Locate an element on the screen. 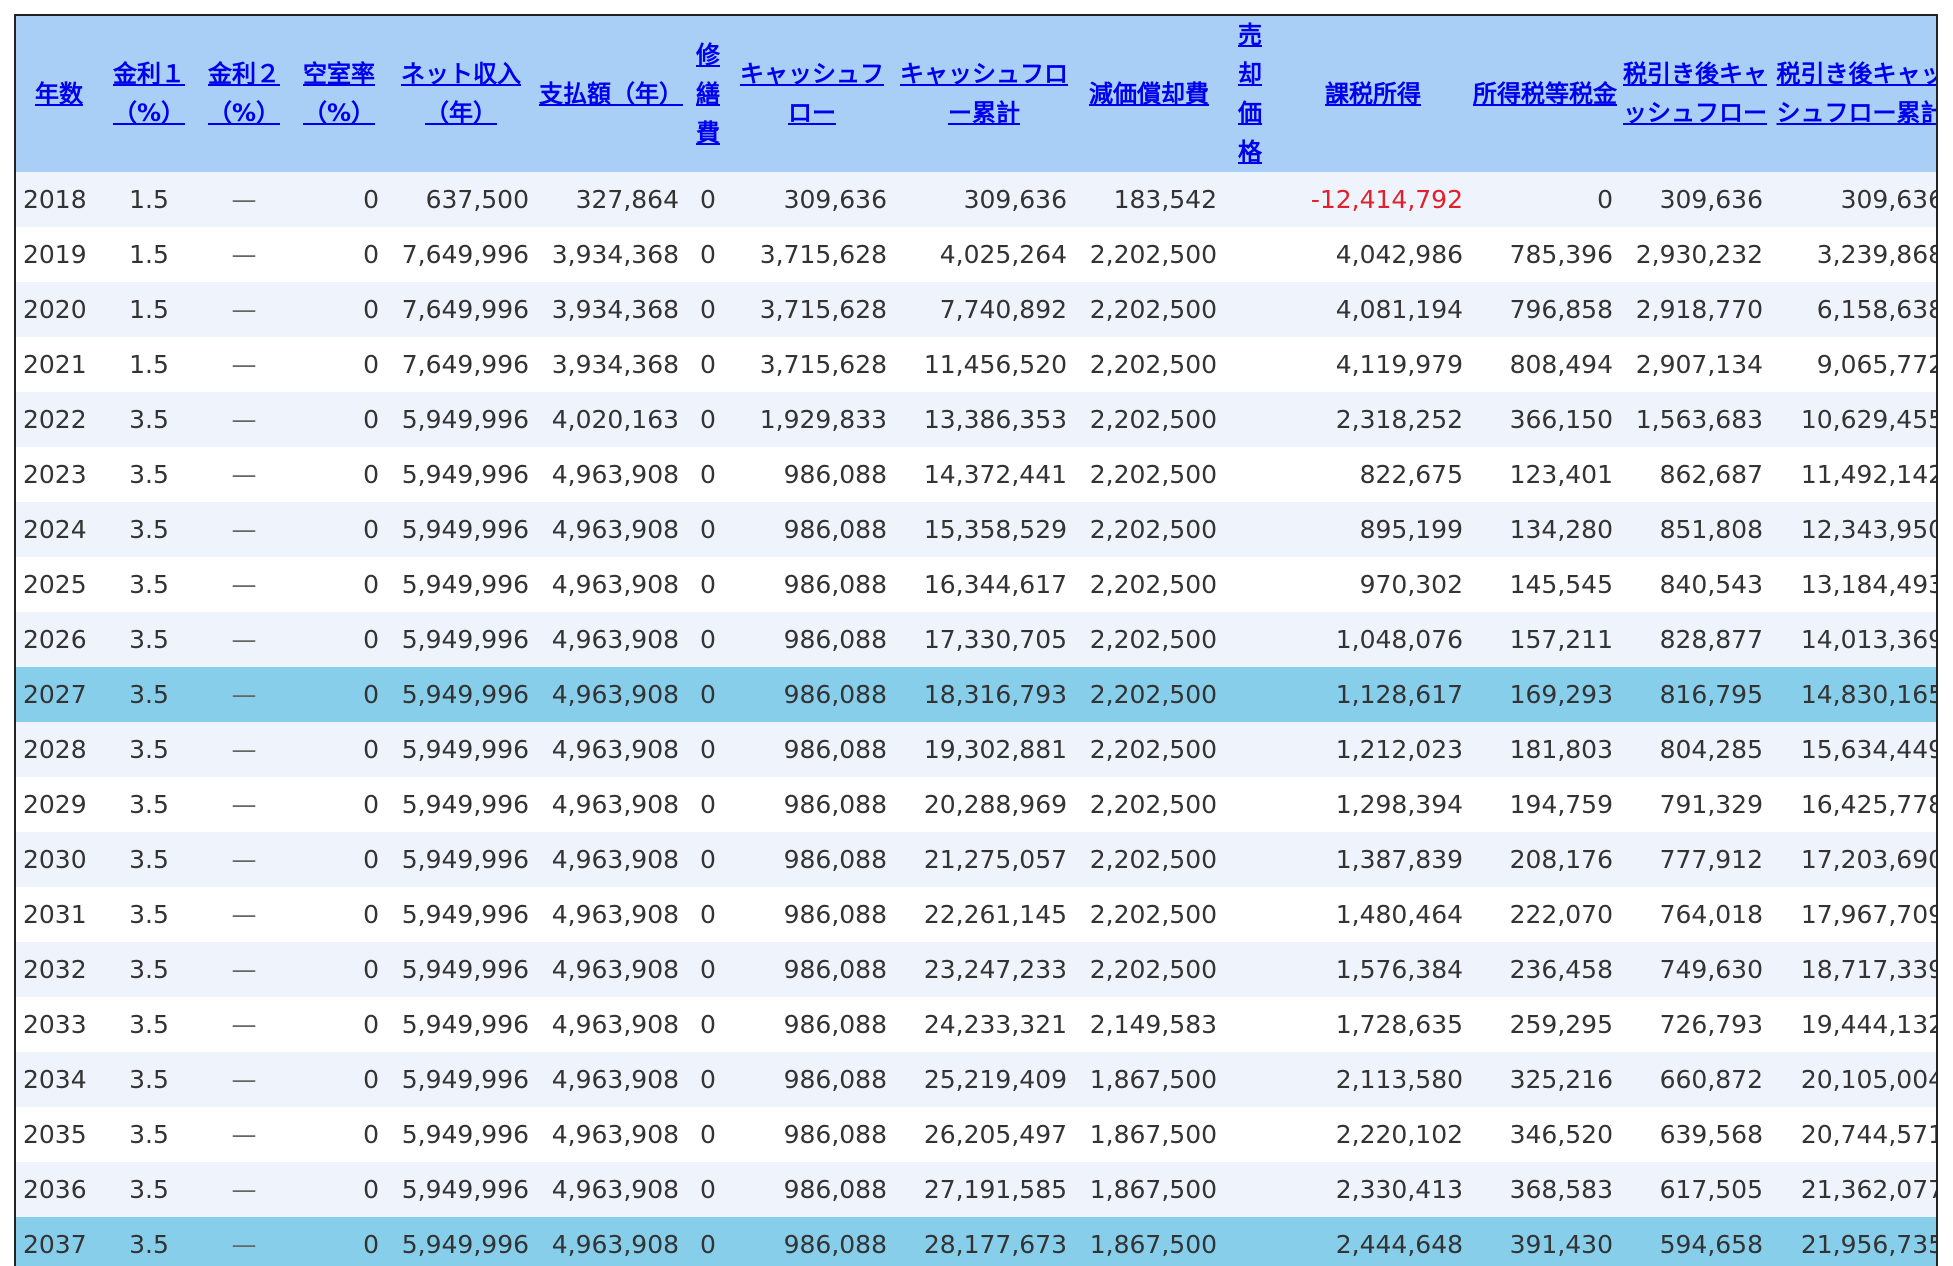 The width and height of the screenshot is (1953, 1266). column-header-after-tax-cashflow-cumulative: 税引き後キャッシュフロー累計 is located at coordinates (1854, 94).